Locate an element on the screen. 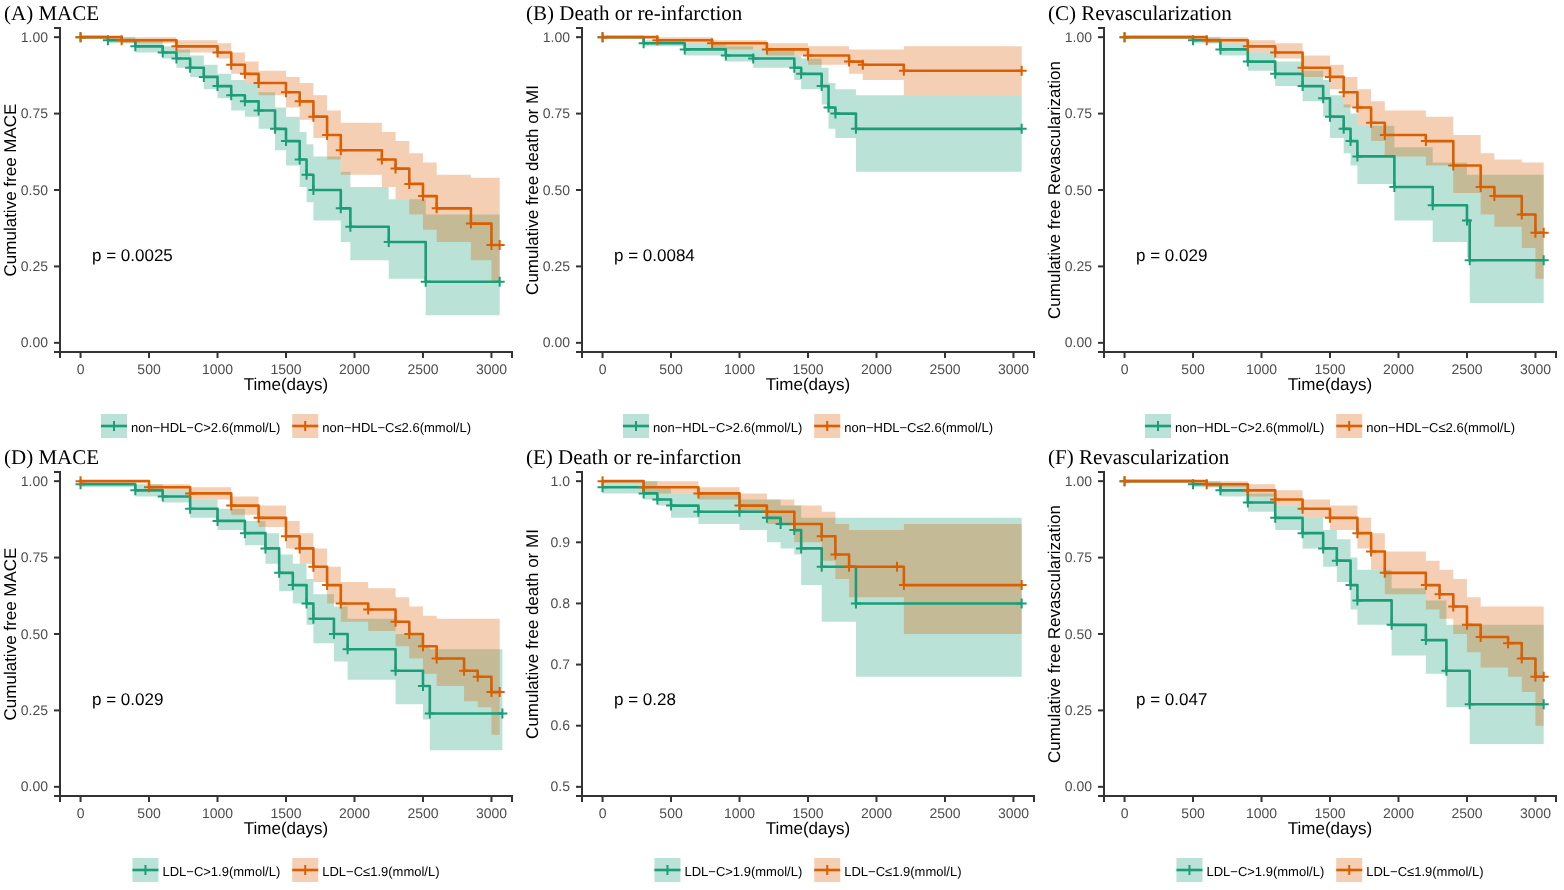  annotation: p = 0.0025 is located at coordinates (133, 255).